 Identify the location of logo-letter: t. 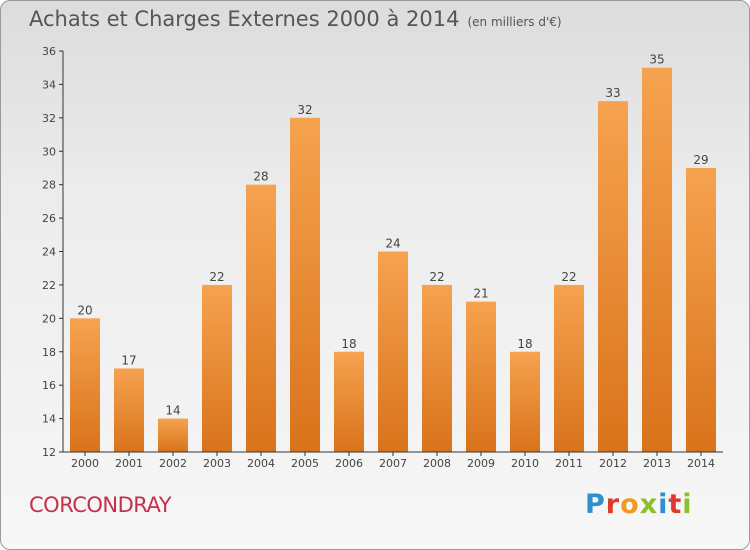
(675, 504).